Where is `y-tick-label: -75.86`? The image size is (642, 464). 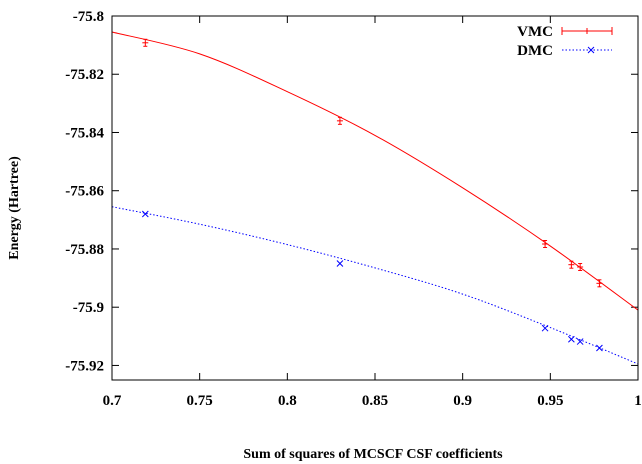
y-tick-label: -75.86 is located at coordinates (84, 192).